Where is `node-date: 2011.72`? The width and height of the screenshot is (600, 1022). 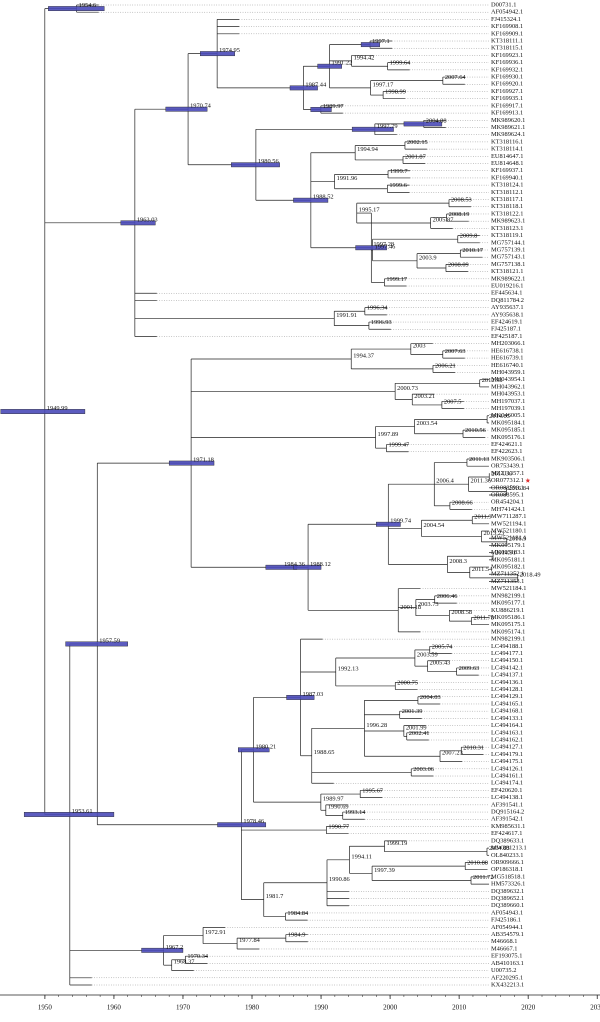 node-date: 2011.72 is located at coordinates (483, 877).